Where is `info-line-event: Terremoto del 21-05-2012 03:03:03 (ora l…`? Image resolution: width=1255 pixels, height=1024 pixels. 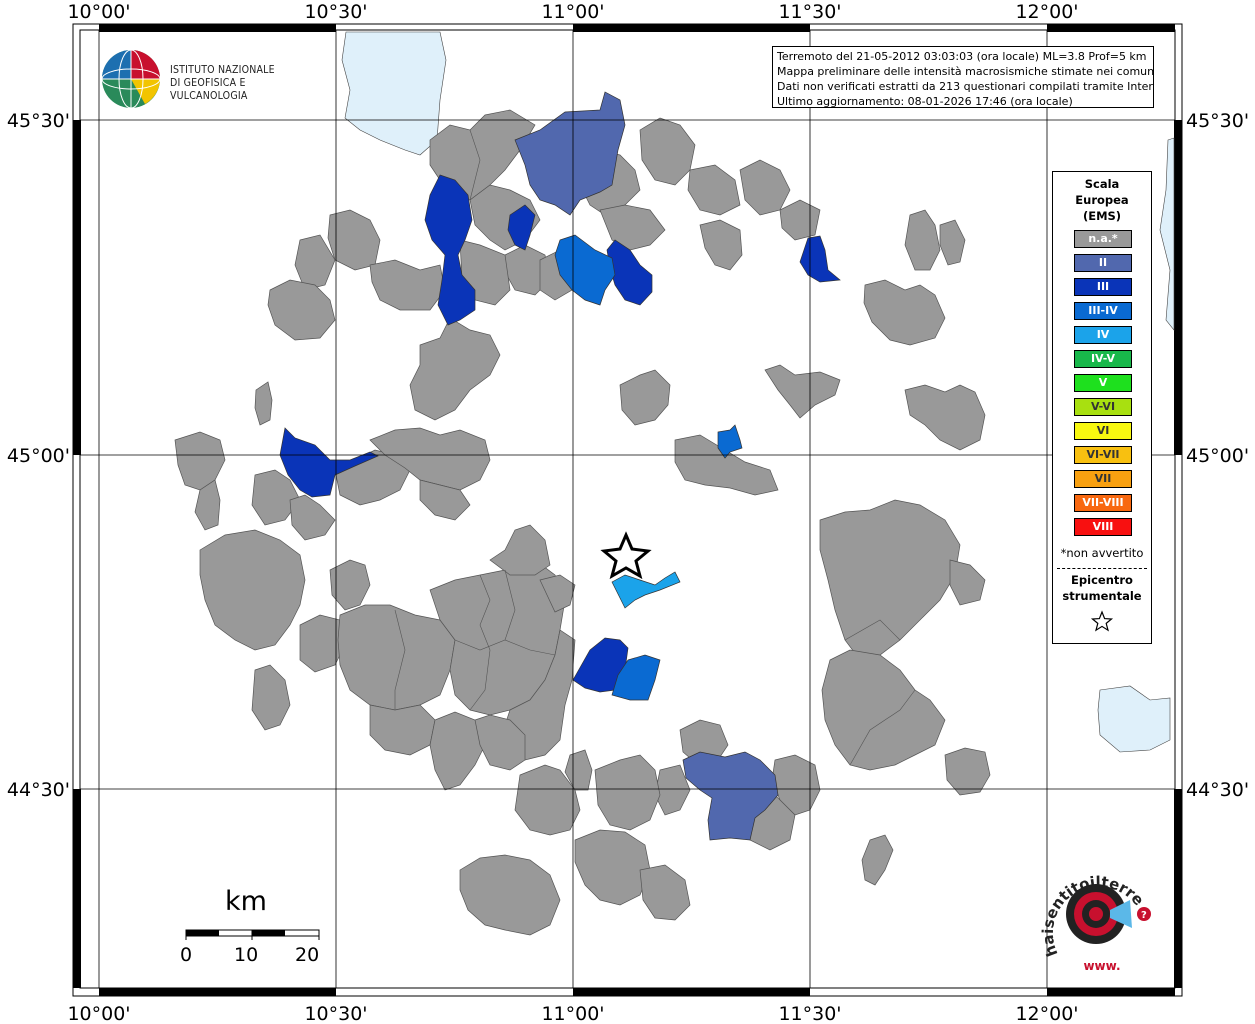 info-line-event: Terremoto del 21-05-2012 03:03:03 (ora l… is located at coordinates (962, 56).